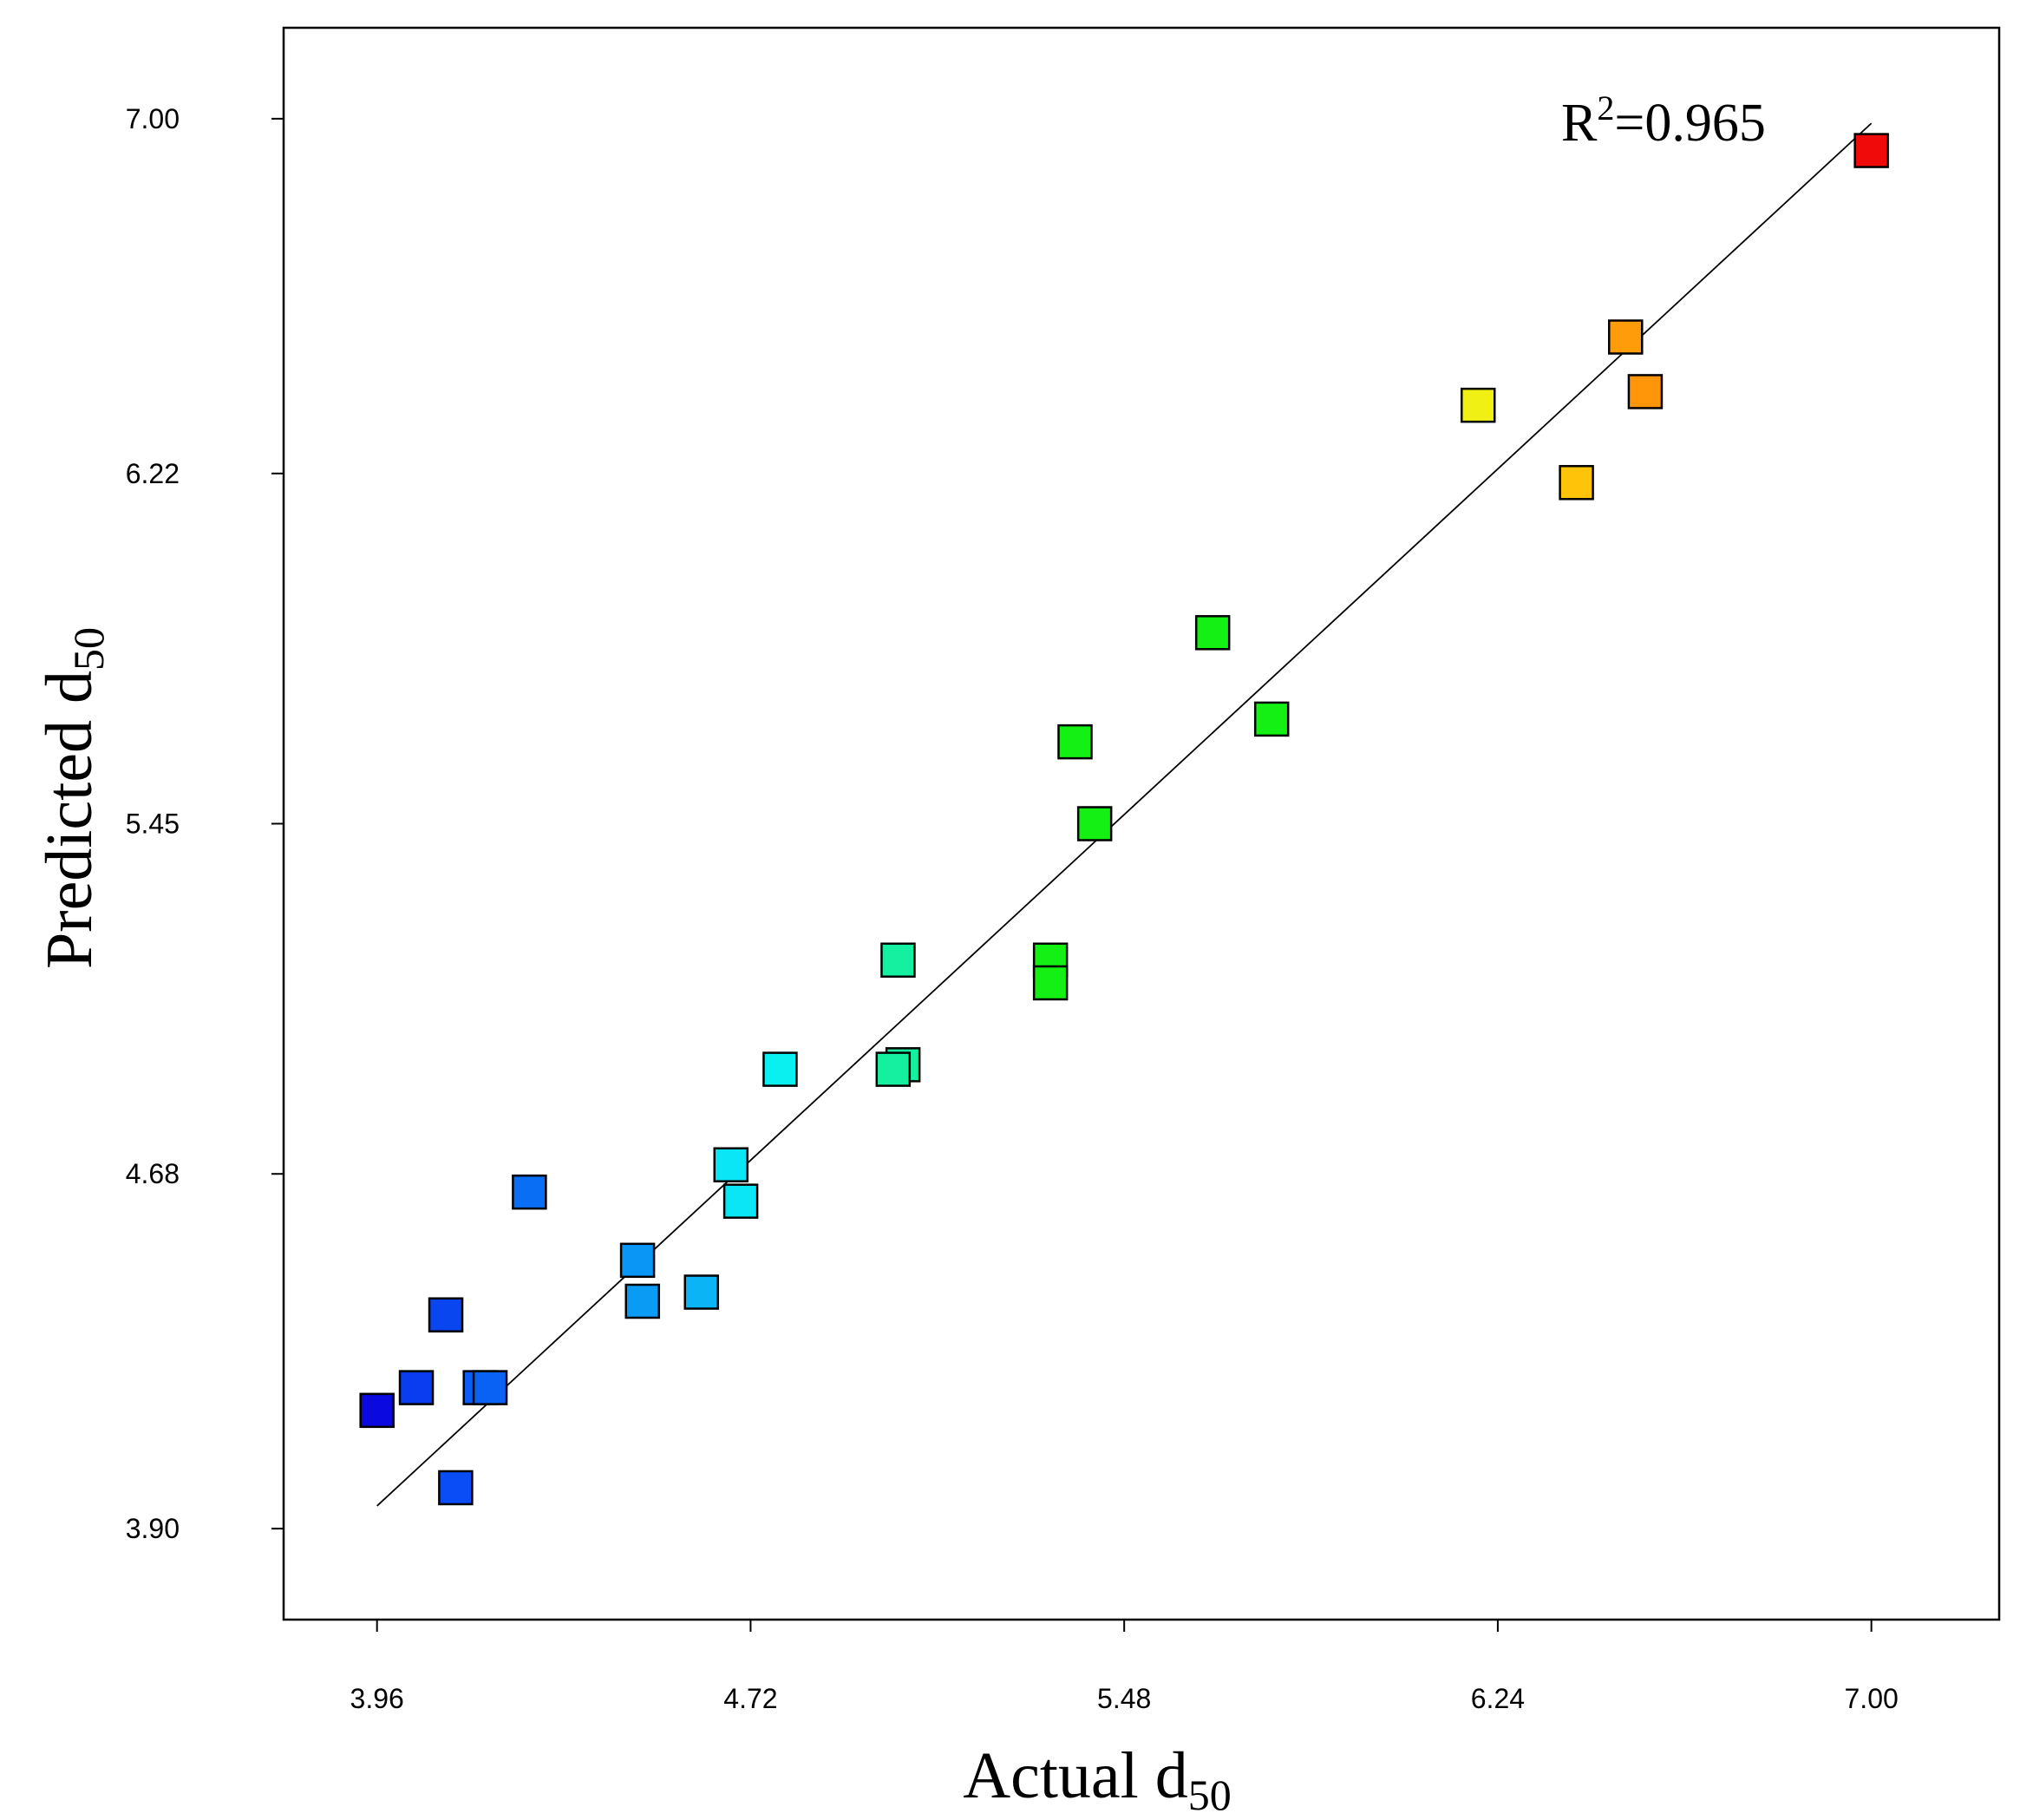 This screenshot has width=2020, height=1820. Describe the element at coordinates (153, 1528) in the screenshot. I see `y-tick-label: 3.90` at that location.